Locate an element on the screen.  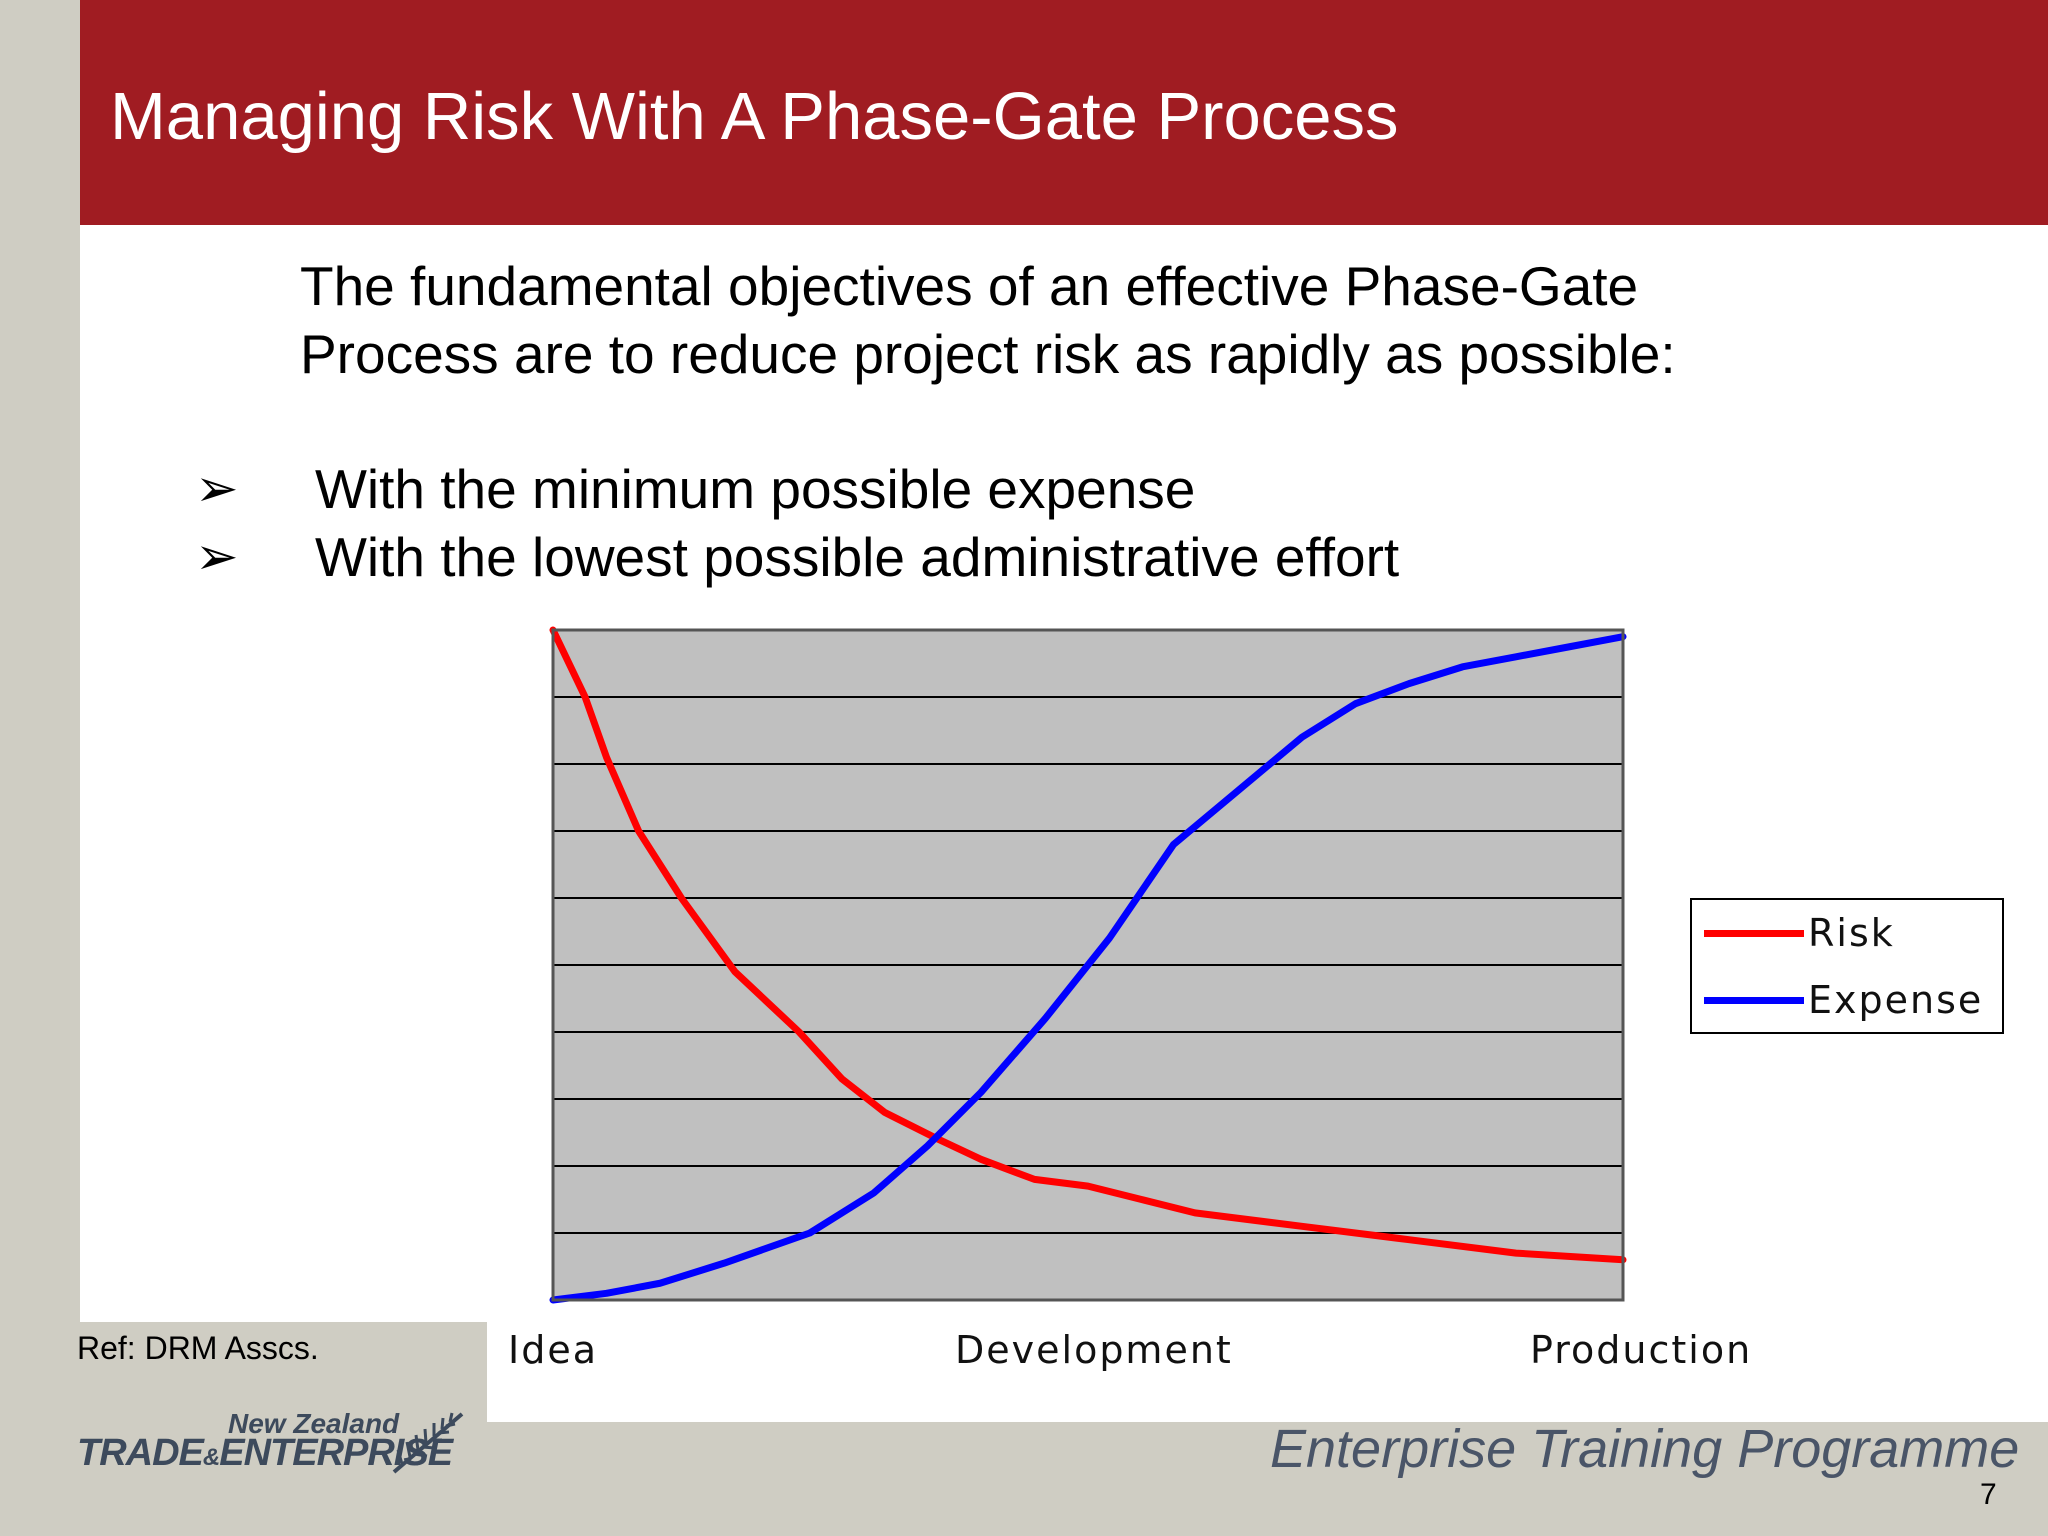
legend-item-expense: Expense is located at coordinates (1844, 1000).